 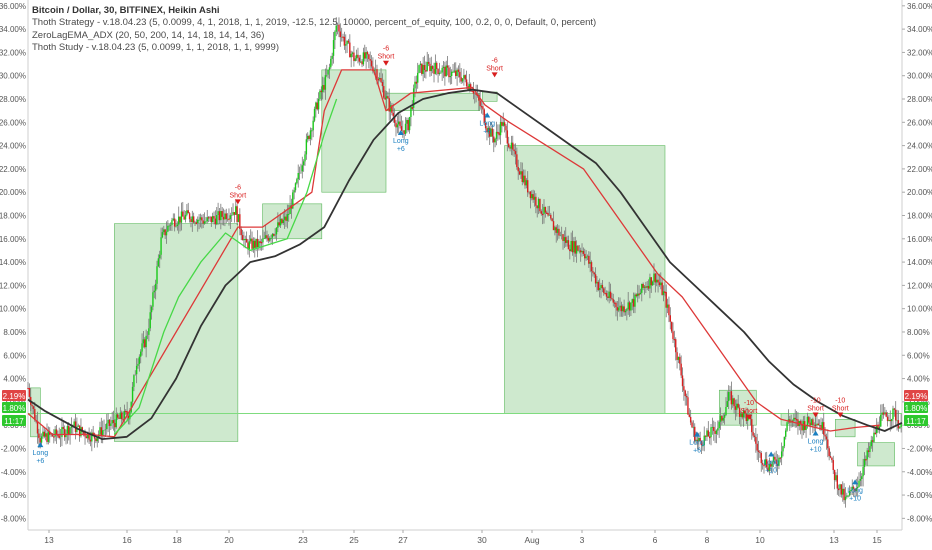 What do you see at coordinates (655, 540) in the screenshot?
I see `x-tick-label: 6` at bounding box center [655, 540].